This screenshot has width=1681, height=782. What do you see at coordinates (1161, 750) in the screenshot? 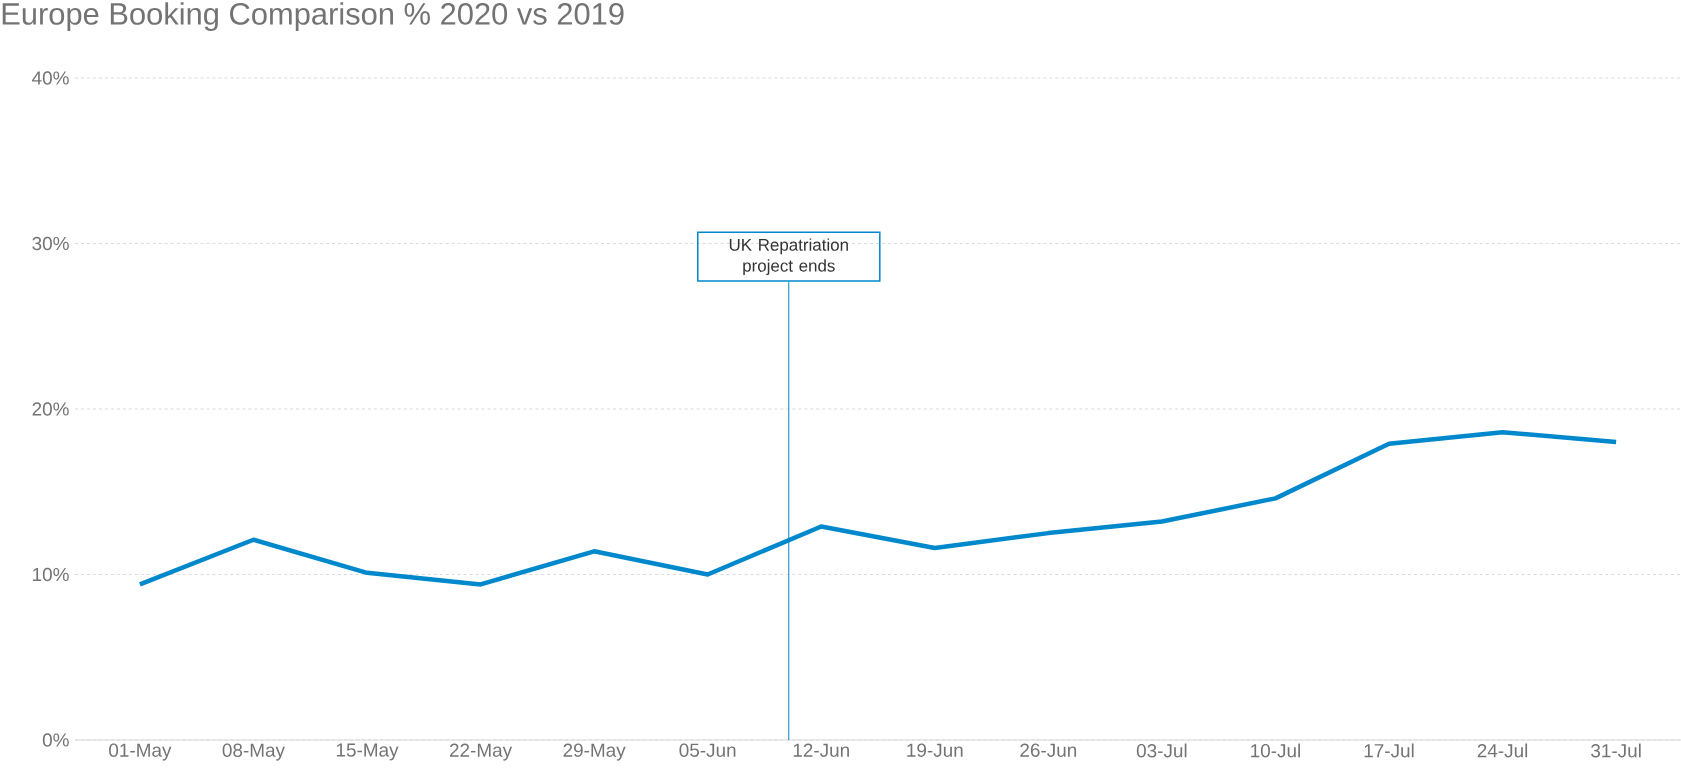
I see `x-tick-label: 03-Jul` at bounding box center [1161, 750].